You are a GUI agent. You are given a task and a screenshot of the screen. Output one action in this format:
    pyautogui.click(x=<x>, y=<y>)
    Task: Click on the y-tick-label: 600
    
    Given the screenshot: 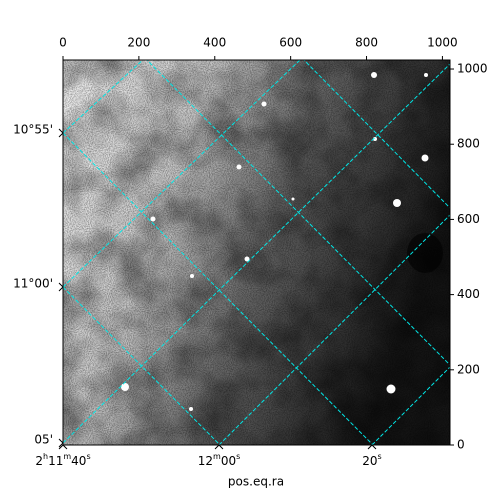 What is the action you would take?
    pyautogui.click(x=468, y=219)
    